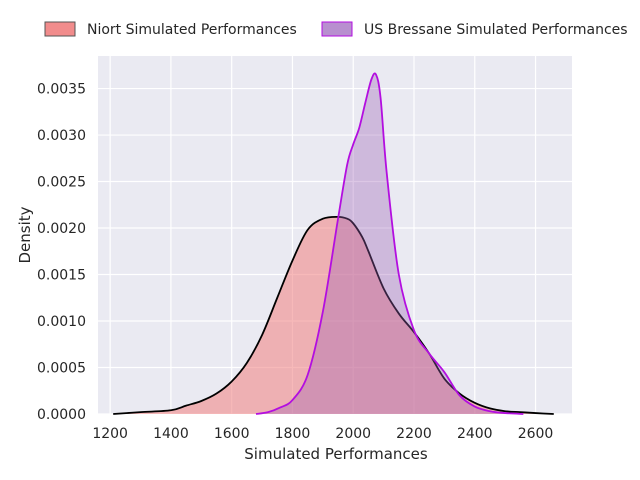 The height and width of the screenshot is (480, 640). I want to click on legend-label-bressane: US Bressane Simulated Performances, so click(496, 30).